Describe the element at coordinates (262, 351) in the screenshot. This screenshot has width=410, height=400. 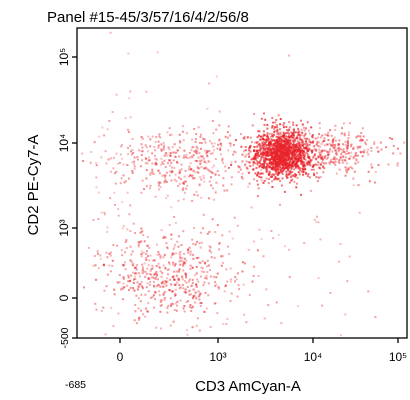
I see `x-axis-ticks: 0 10³ 10⁴ 10⁵` at that location.